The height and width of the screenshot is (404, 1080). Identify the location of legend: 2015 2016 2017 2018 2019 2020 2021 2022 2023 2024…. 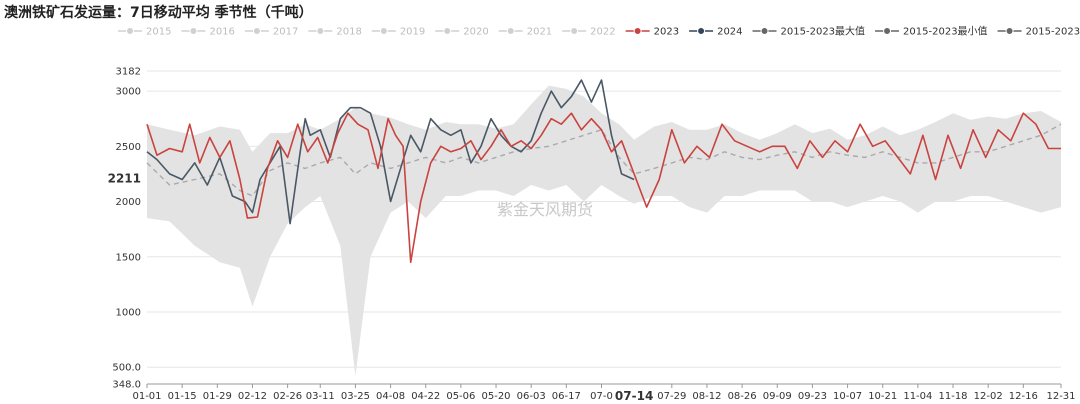
(599, 31).